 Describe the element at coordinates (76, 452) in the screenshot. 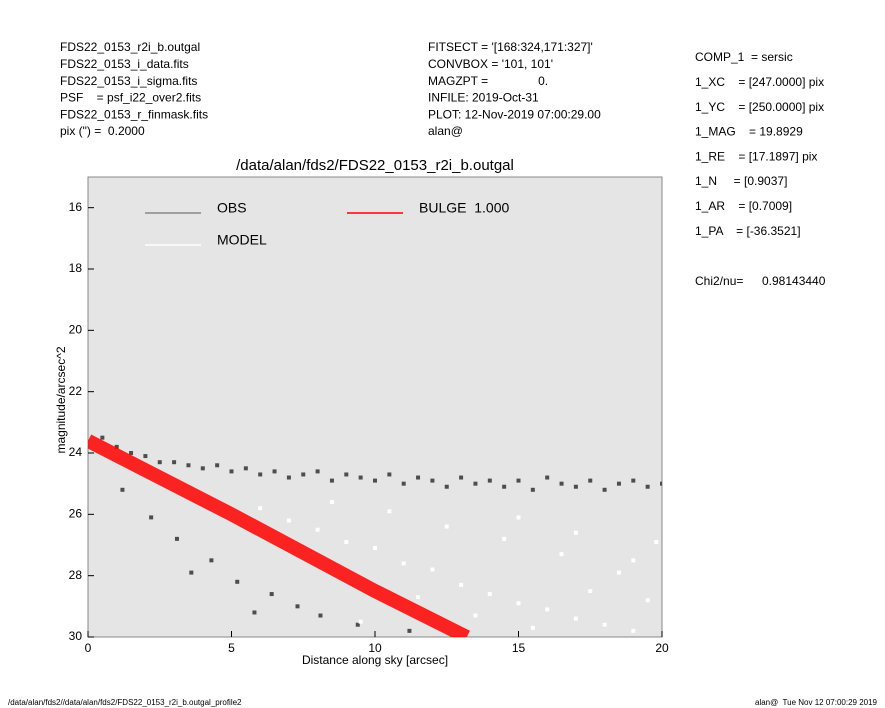

I see `y-tick-label: 24` at that location.